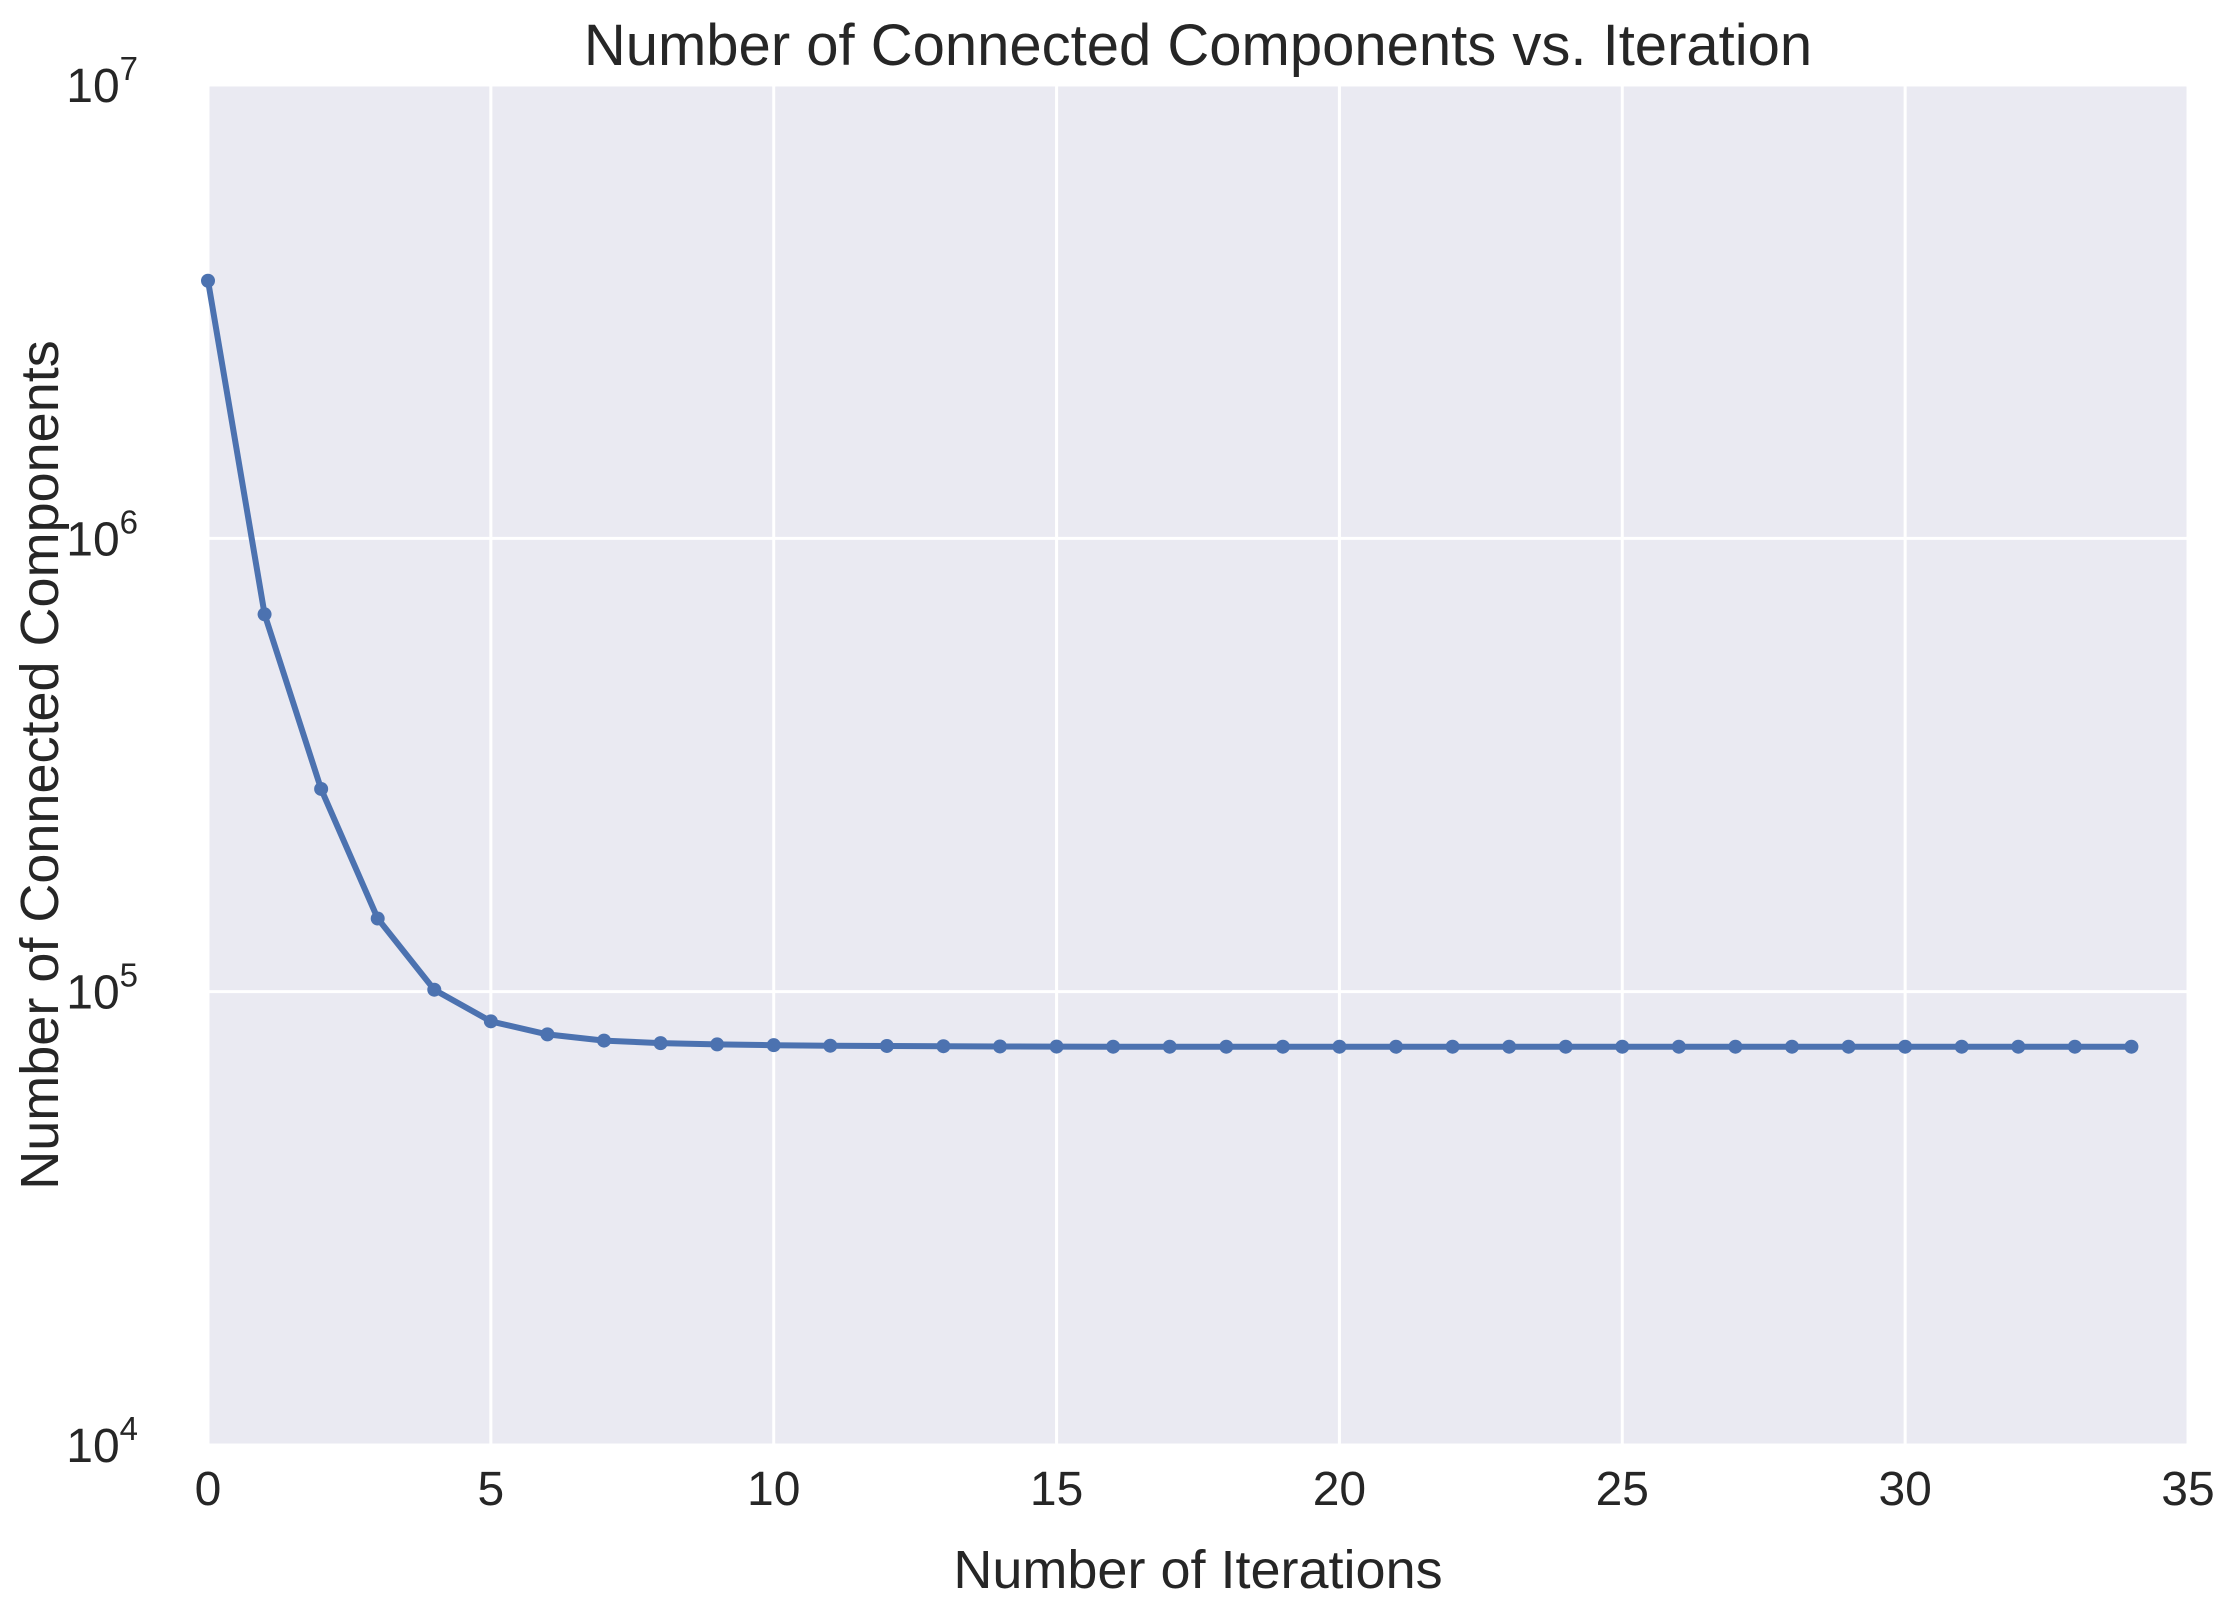  I want to click on y-tick-exponent: 5, so click(129, 975).